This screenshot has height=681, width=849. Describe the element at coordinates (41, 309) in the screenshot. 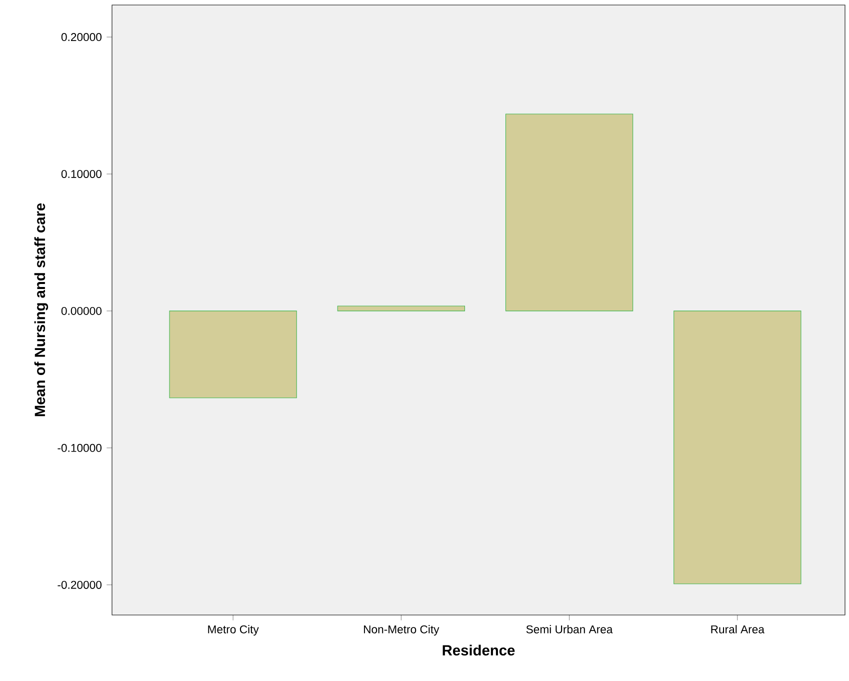

I see `y-axis-title: Mean of Nursing and staff care` at that location.